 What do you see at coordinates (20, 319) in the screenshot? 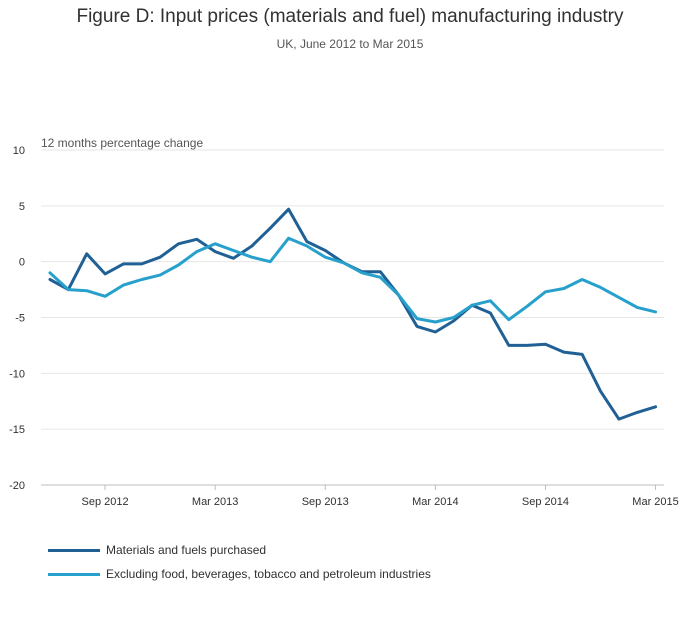
I see `y-tick-label: -5` at bounding box center [20, 319].